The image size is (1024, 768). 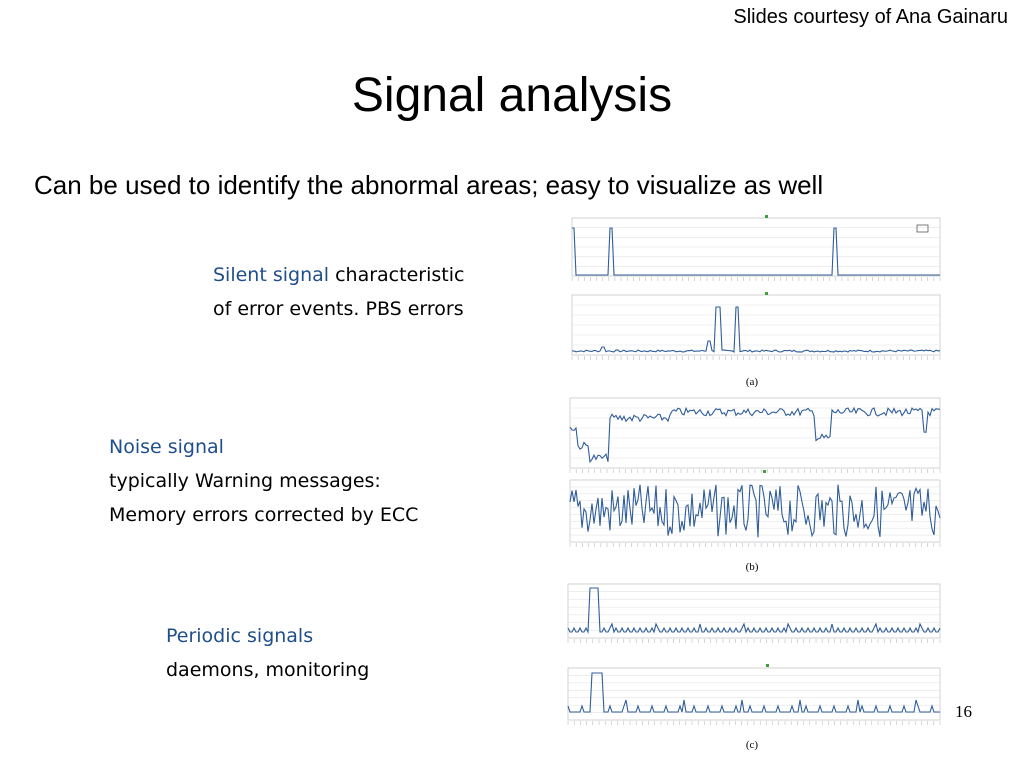 What do you see at coordinates (756, 279) in the screenshot?
I see `plot-a1-ticks` at bounding box center [756, 279].